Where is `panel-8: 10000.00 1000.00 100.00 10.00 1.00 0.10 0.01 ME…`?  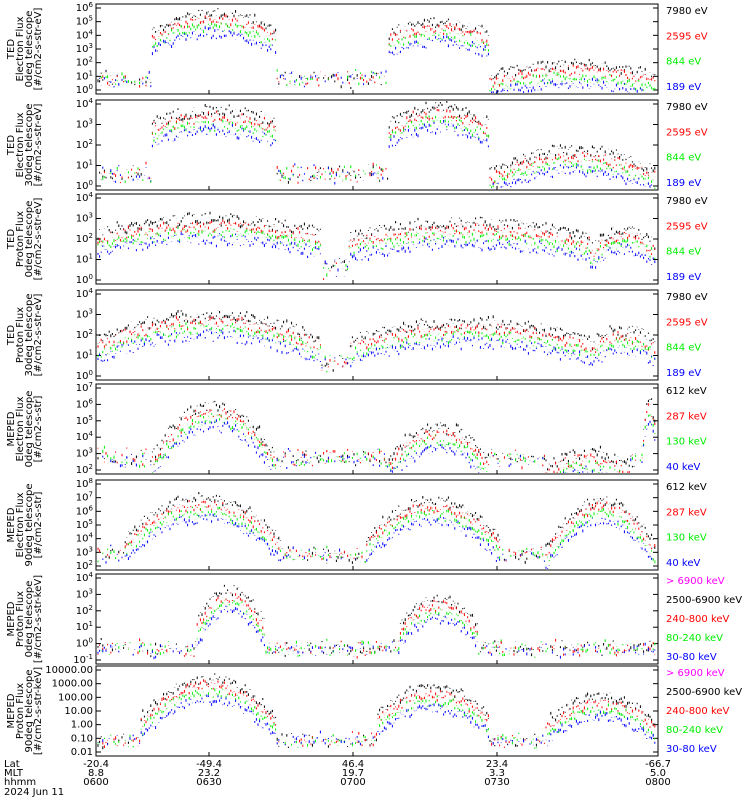 panel-8: 10000.00 1000.00 100.00 10.00 1.00 0.10 0.01 ME… is located at coordinates (374, 711).